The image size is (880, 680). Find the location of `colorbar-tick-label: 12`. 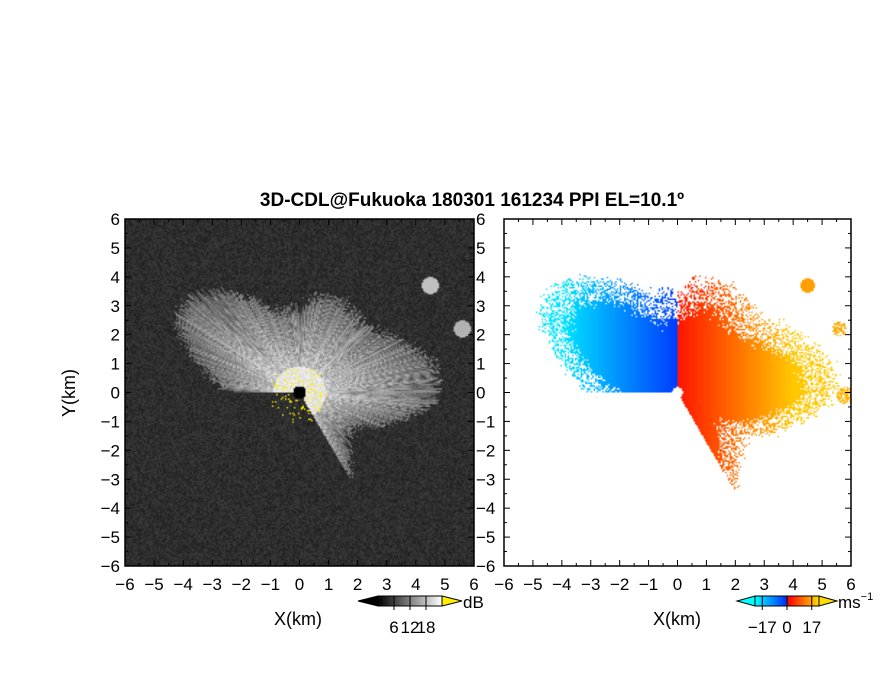

colorbar-tick-label: 12 is located at coordinates (410, 627).